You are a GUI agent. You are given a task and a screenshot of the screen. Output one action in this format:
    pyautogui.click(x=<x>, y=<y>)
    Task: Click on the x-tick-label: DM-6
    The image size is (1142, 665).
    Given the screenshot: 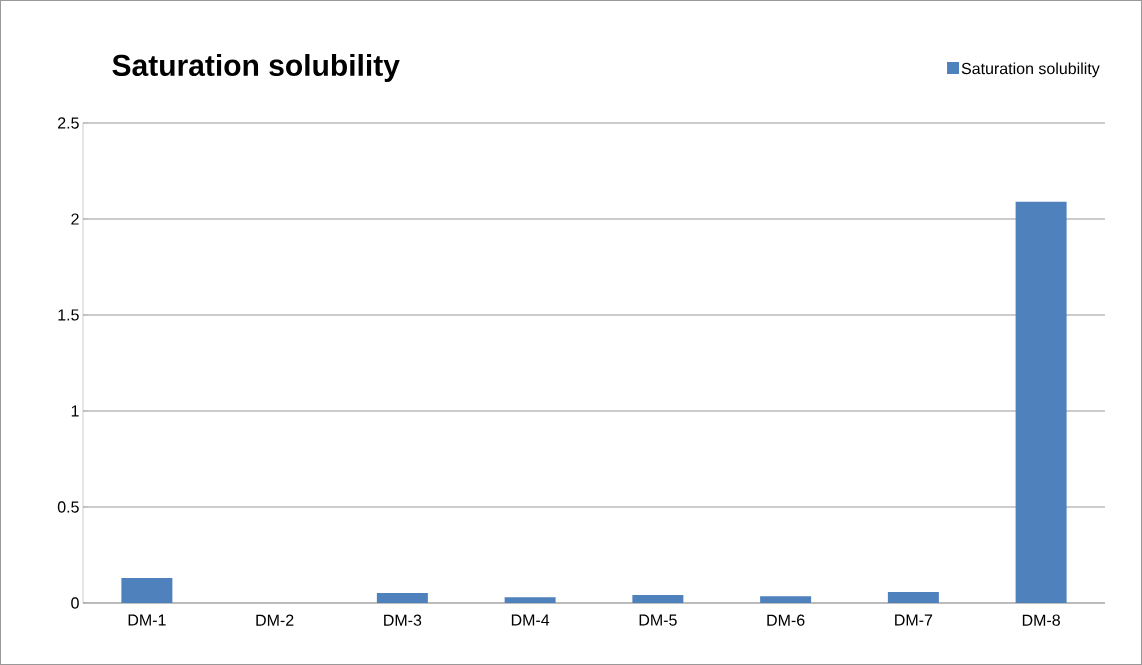 What is the action you would take?
    pyautogui.click(x=786, y=620)
    